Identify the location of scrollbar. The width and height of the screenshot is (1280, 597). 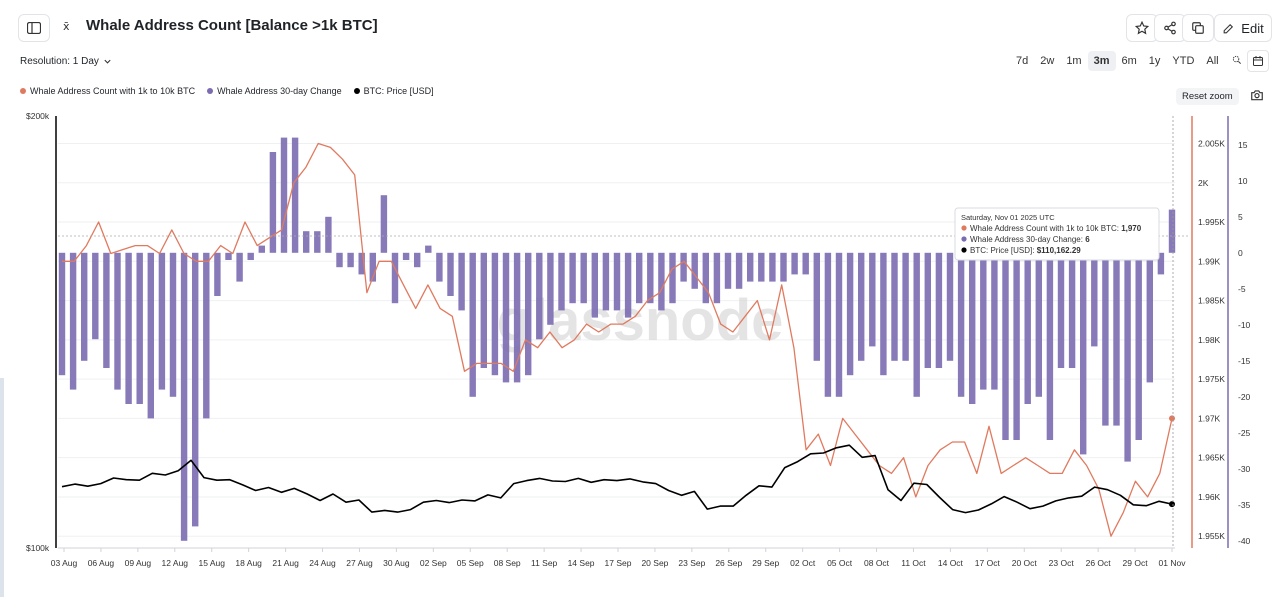
(2, 487).